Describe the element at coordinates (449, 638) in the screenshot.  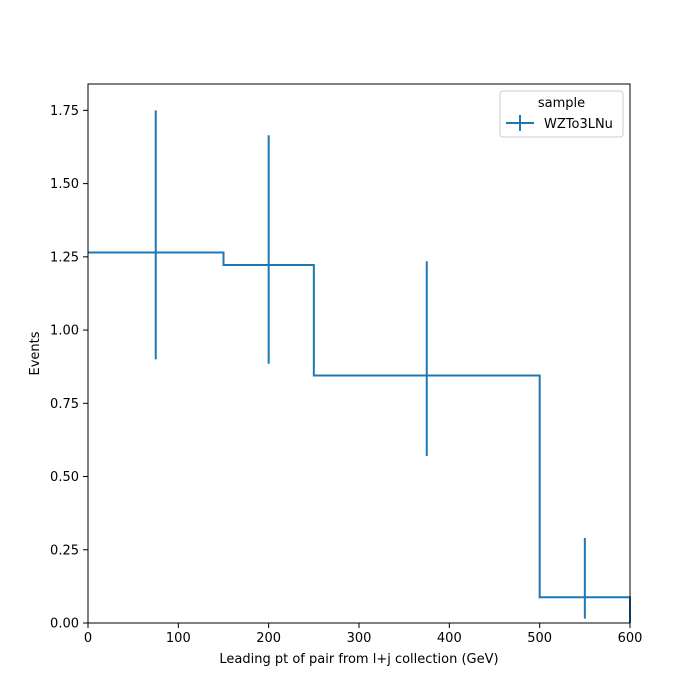
I see `x-tick-label: 400` at that location.